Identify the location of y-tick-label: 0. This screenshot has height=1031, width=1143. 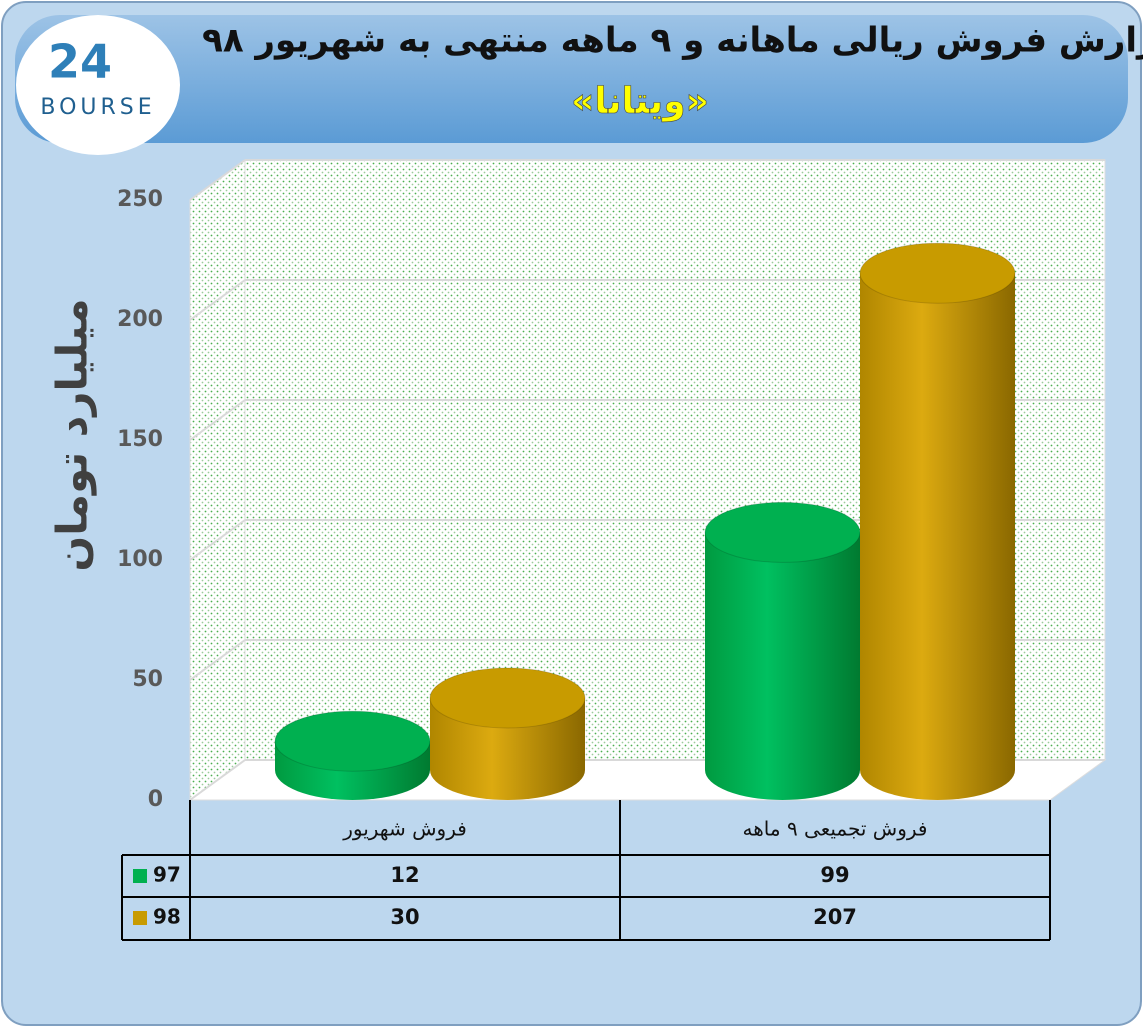
(155, 799).